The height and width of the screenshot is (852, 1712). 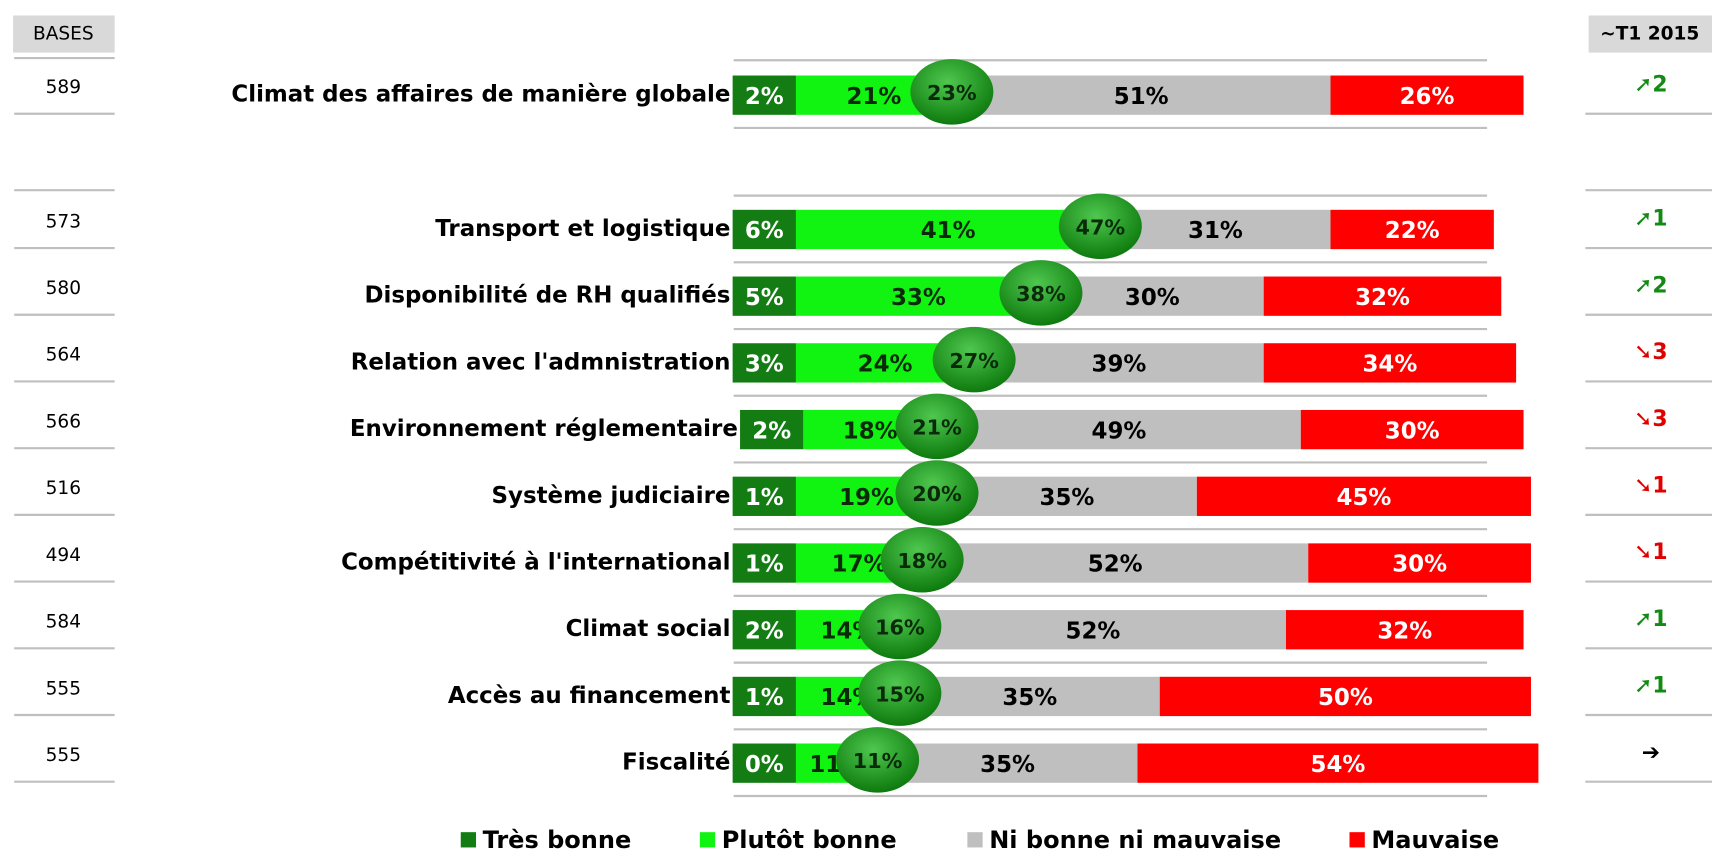 I want to click on value-label: 19%, so click(x=866, y=498).